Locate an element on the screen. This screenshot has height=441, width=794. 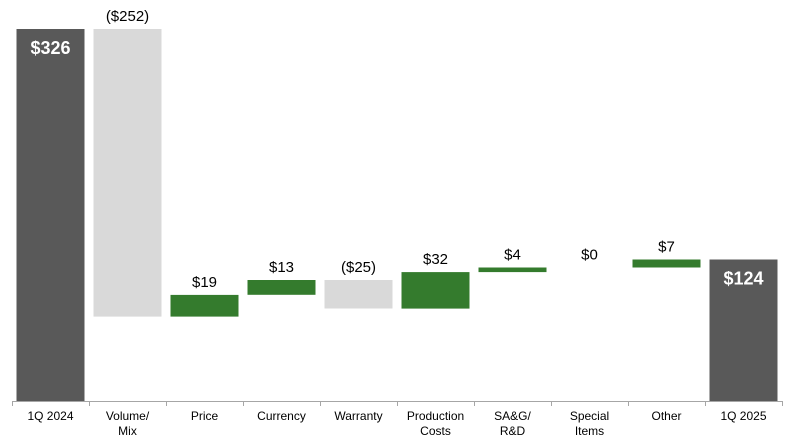
bar-currency is located at coordinates (281, 287).